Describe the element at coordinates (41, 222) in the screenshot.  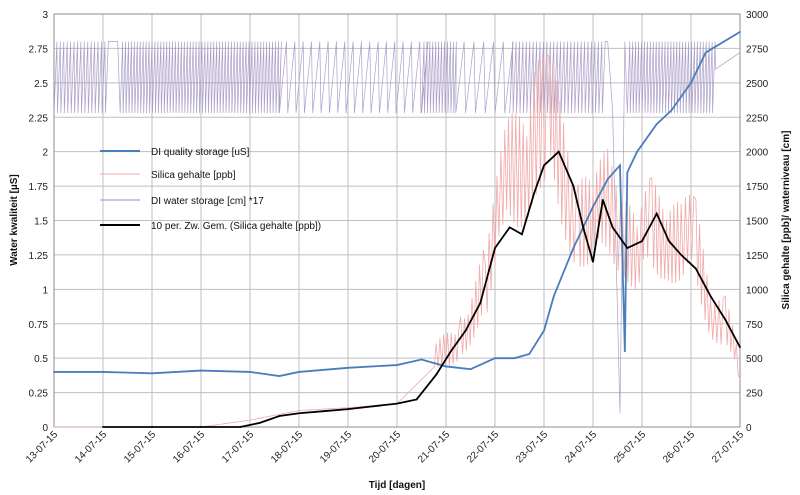
I see `left-tick-label: 1.5` at that location.